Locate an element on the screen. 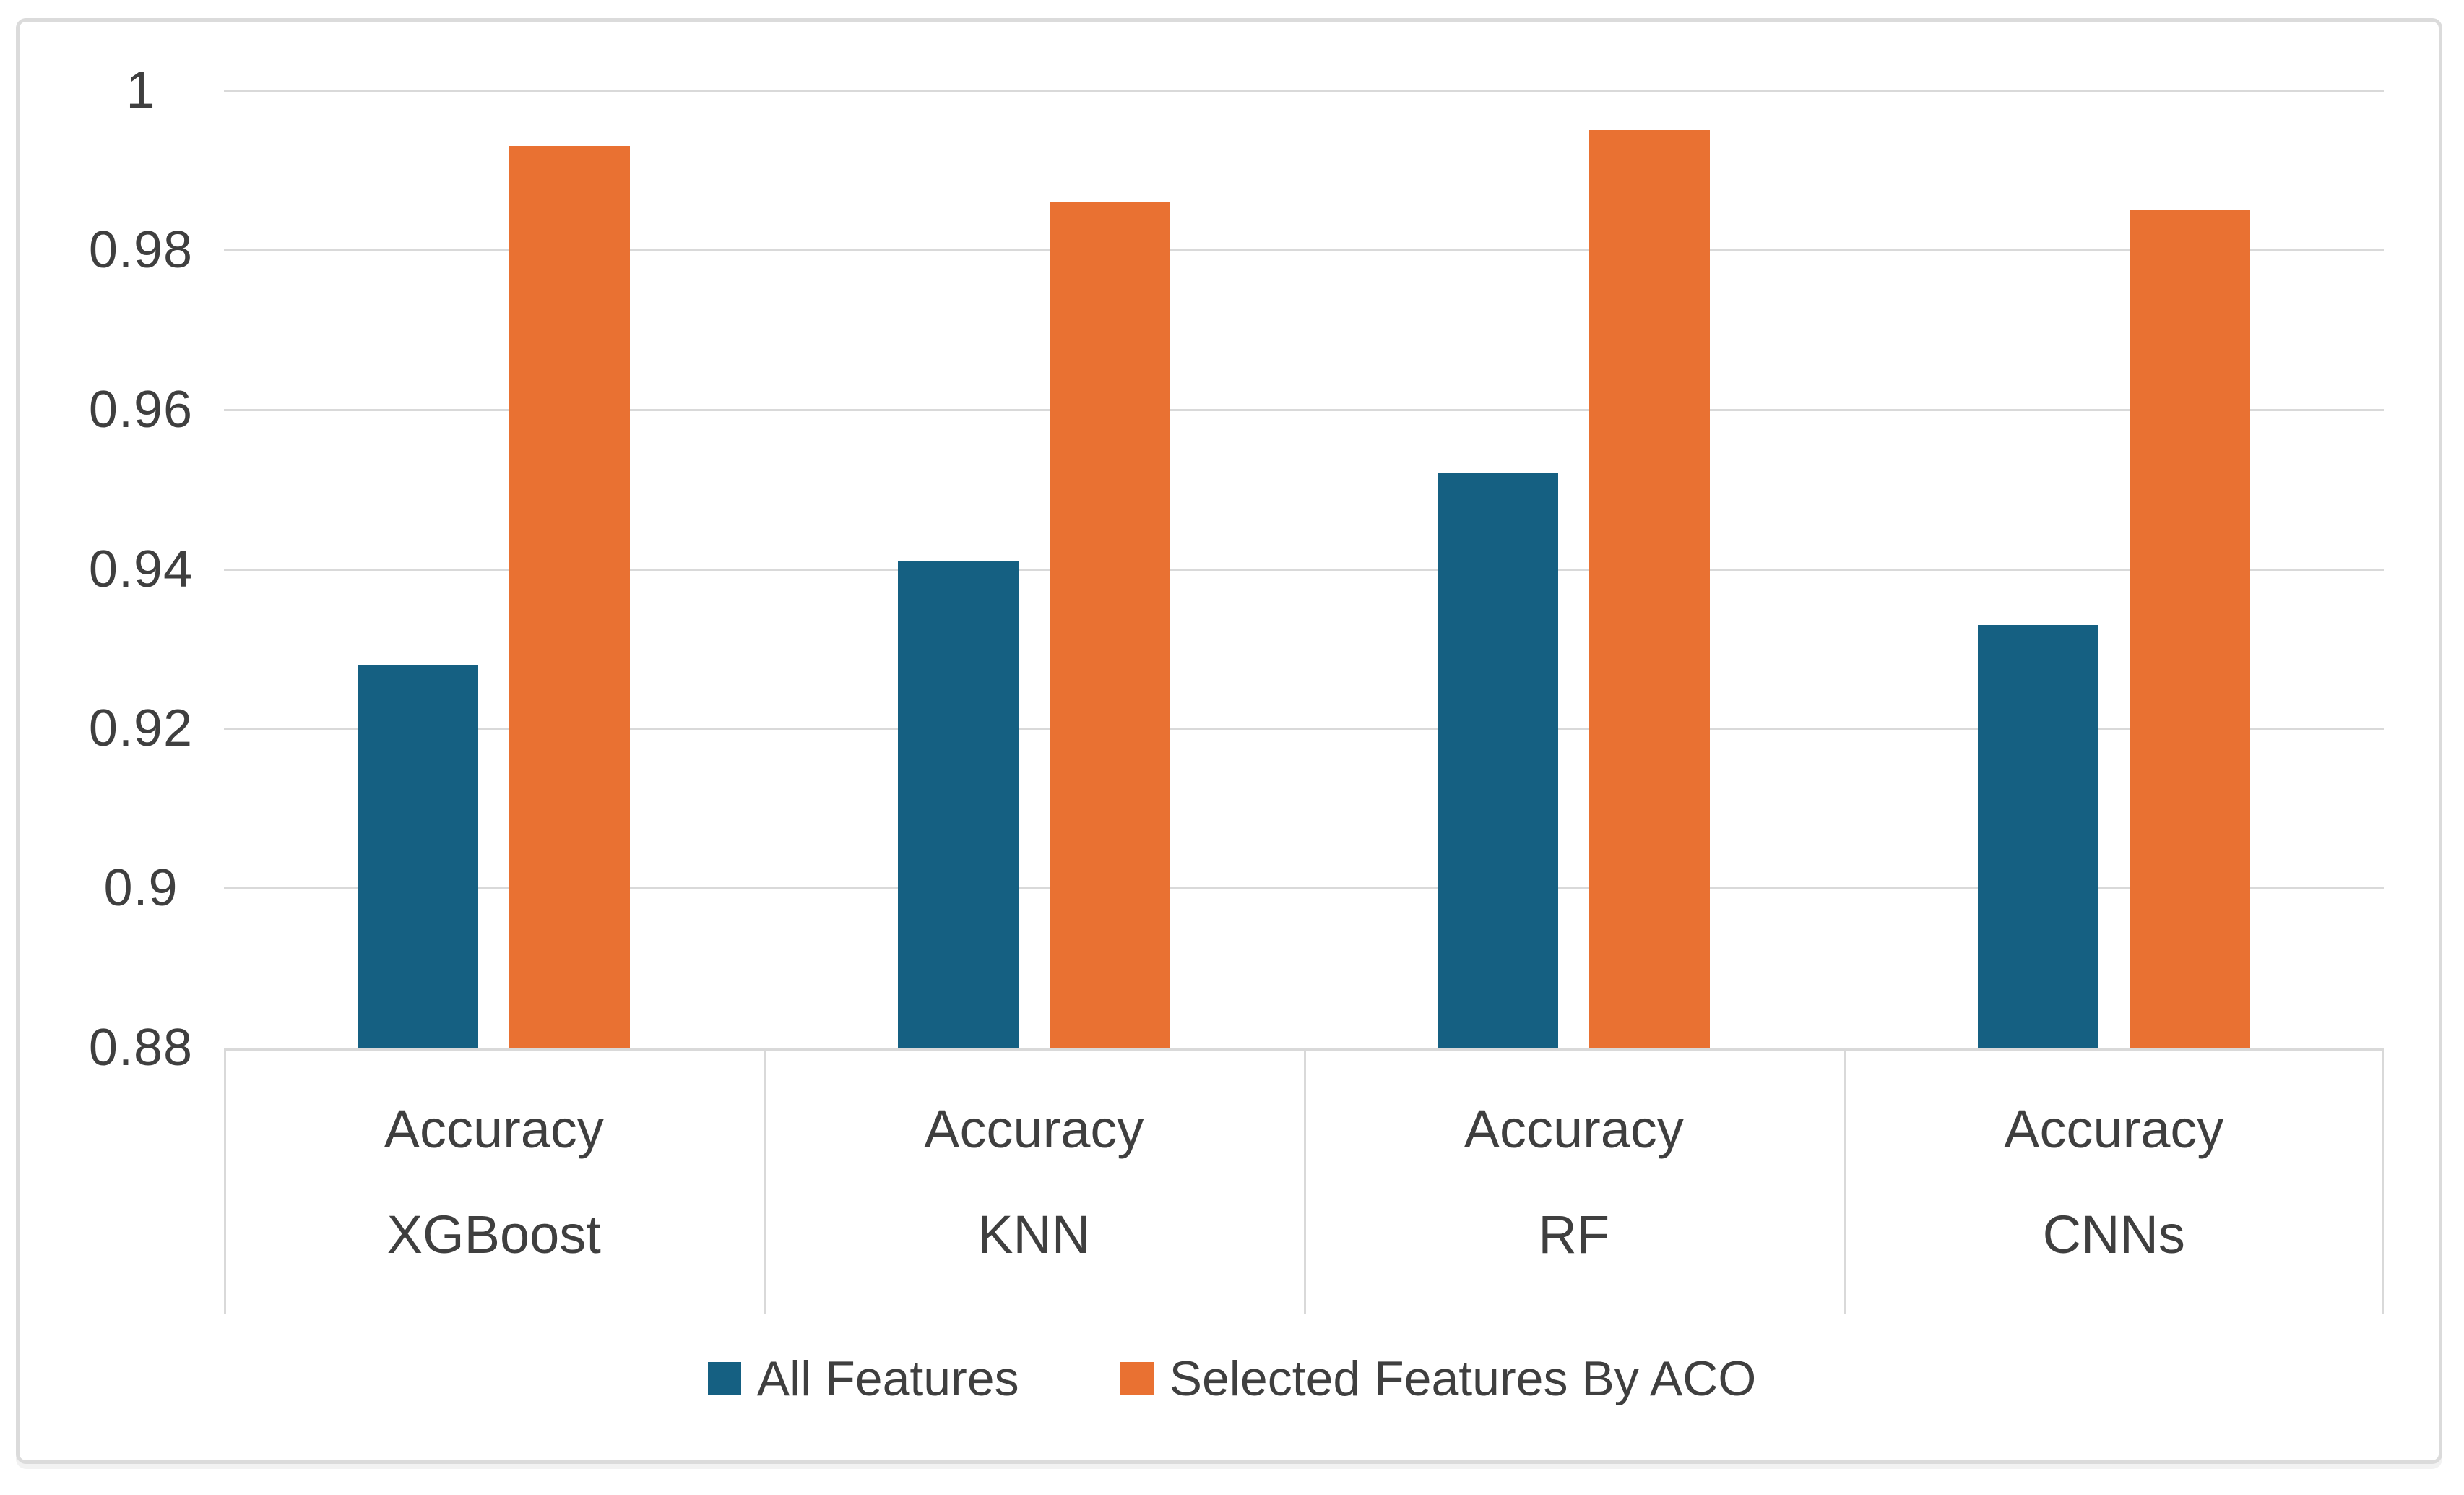  category-cell-rf: Accuracy RF is located at coordinates (1574, 1182).